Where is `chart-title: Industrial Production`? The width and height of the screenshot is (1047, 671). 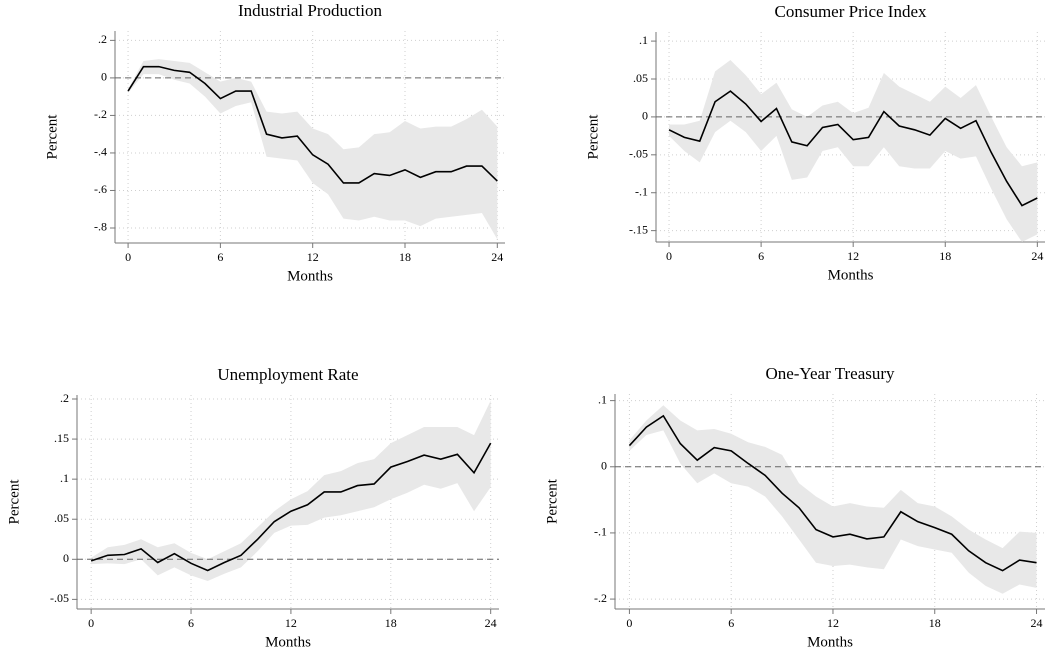 chart-title: Industrial Production is located at coordinates (310, 10).